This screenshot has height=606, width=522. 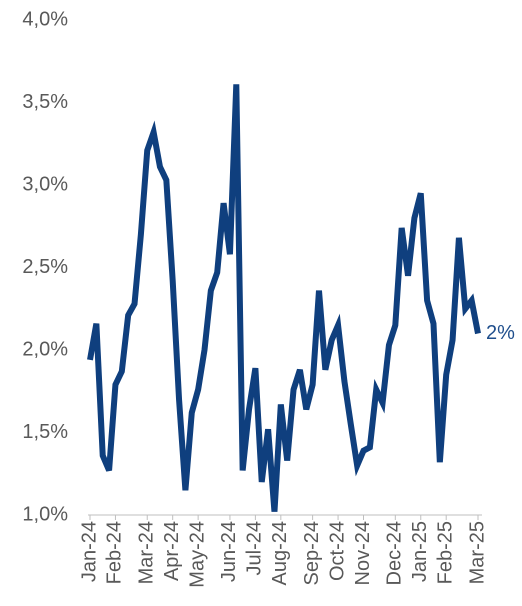 I want to click on y-tick-label: 2,0%, so click(x=45, y=349).